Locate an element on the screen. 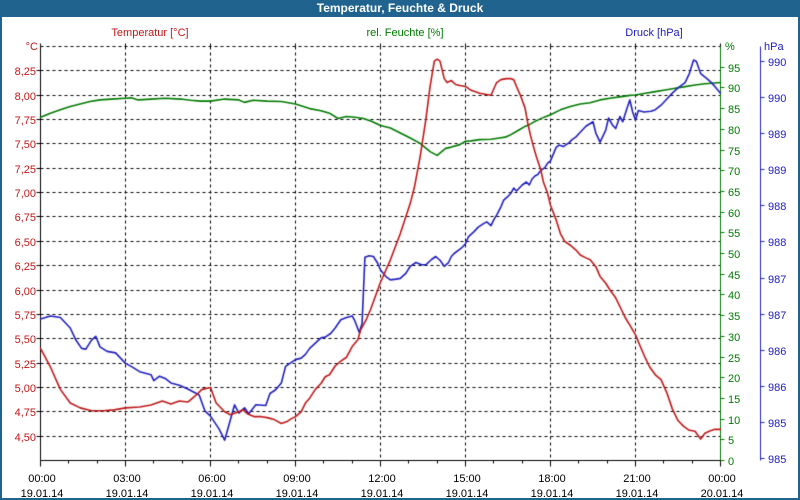 Image resolution: width=800 pixels, height=500 pixels. humidity-axis-label: 85 is located at coordinates (734, 110).